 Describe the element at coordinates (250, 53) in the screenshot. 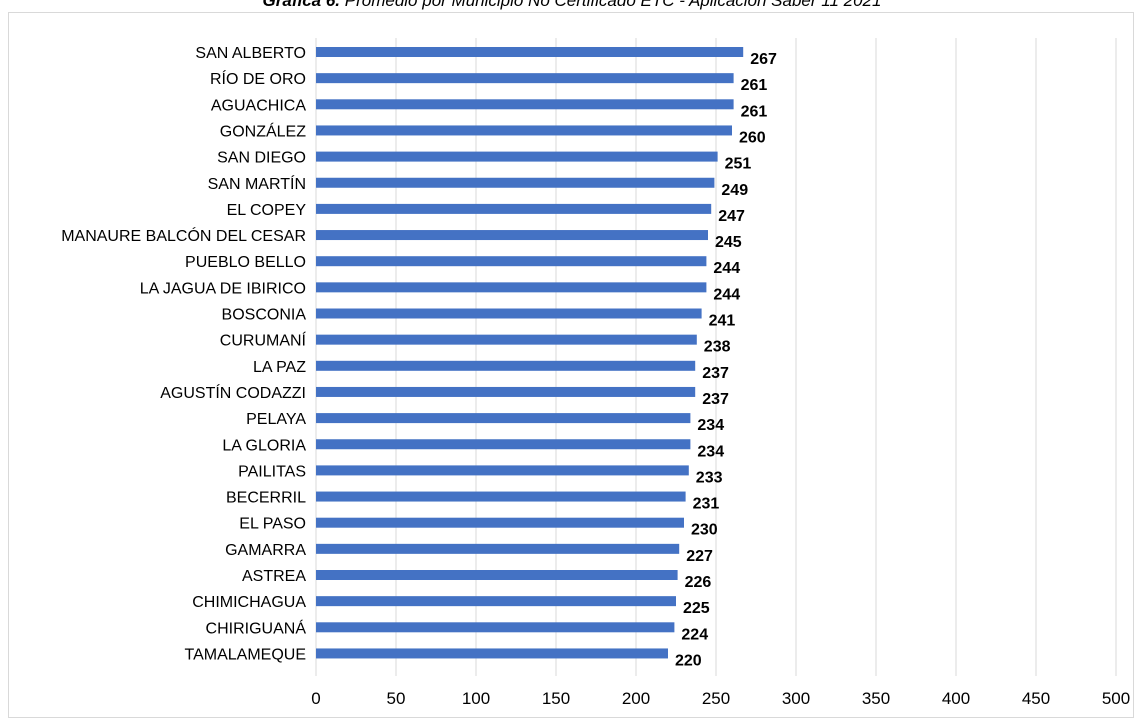

I see `category-label: SAN ALBERTO` at that location.